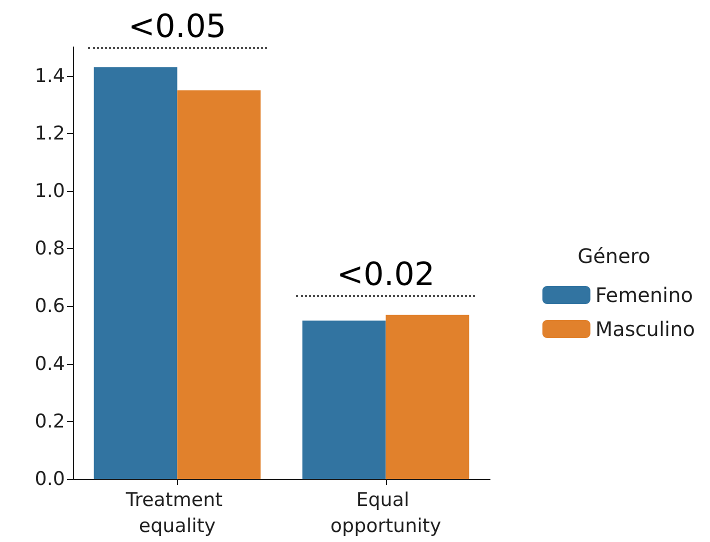  Describe the element at coordinates (49, 133) in the screenshot. I see `y-tick-label: 1.2` at that location.